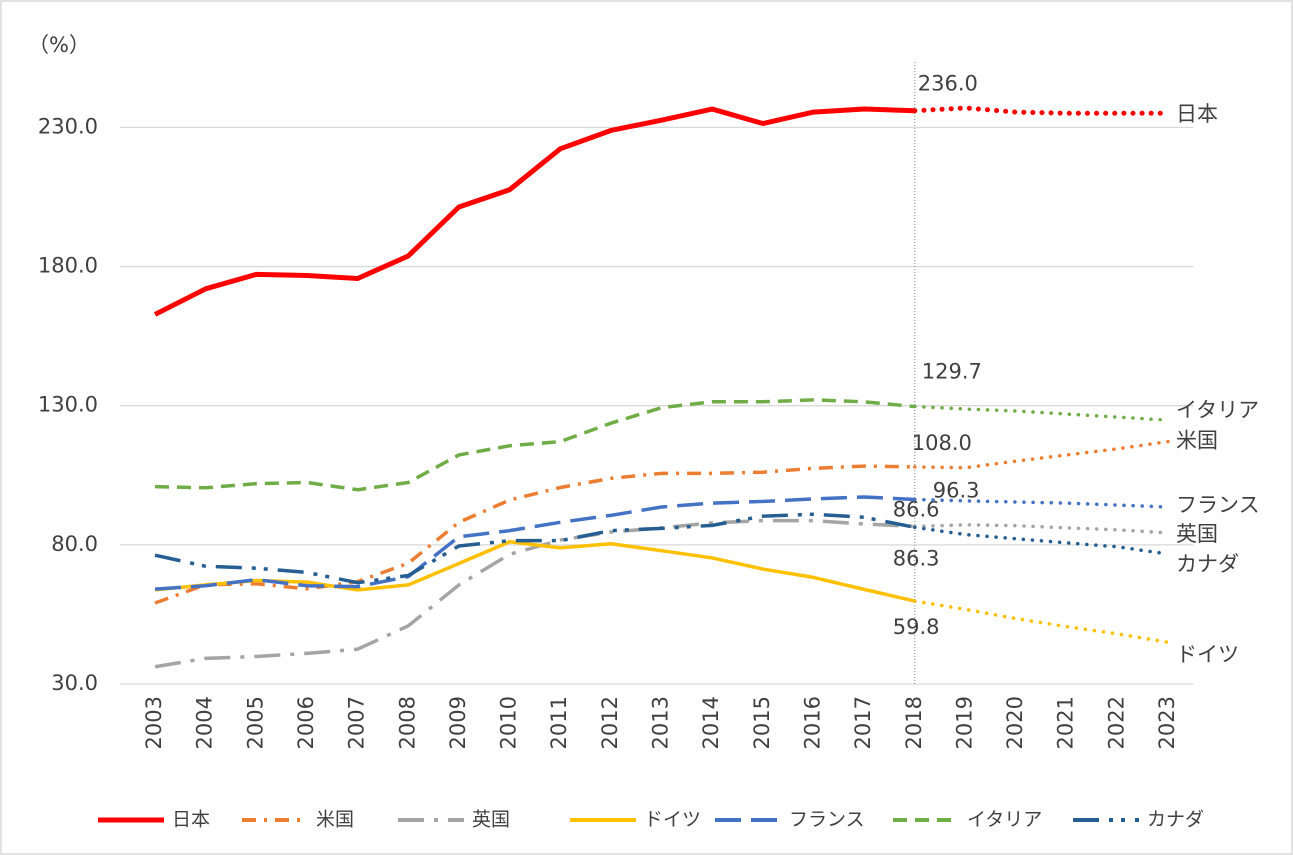  Describe the element at coordinates (458, 722) in the screenshot. I see `x-tick-label: 2009` at that location.